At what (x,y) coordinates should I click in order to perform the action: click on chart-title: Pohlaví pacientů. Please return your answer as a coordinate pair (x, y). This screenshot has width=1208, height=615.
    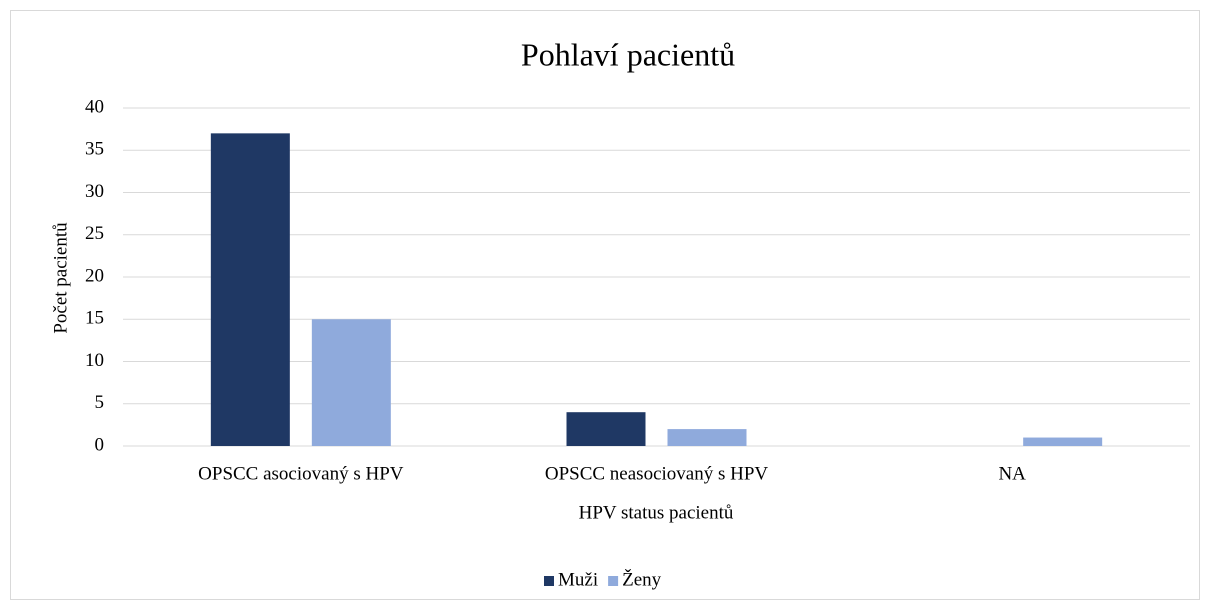
    Looking at the image, I should click on (628, 54).